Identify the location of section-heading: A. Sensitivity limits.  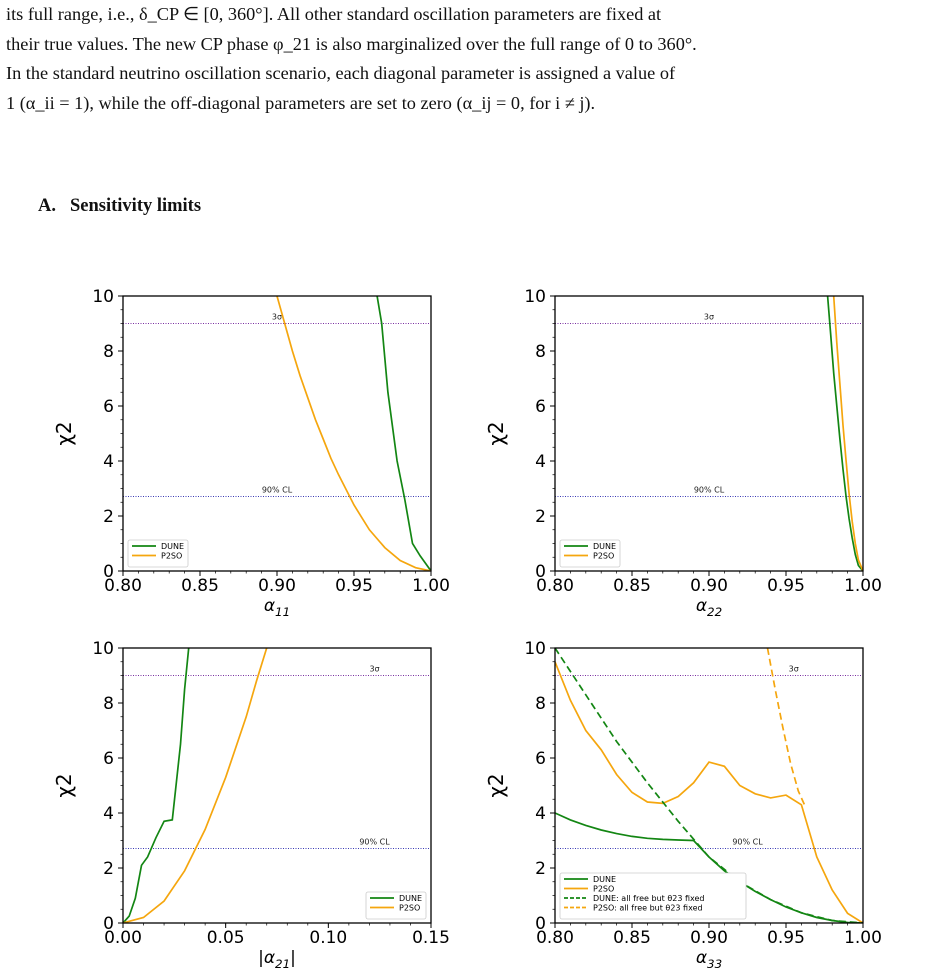
(119, 206).